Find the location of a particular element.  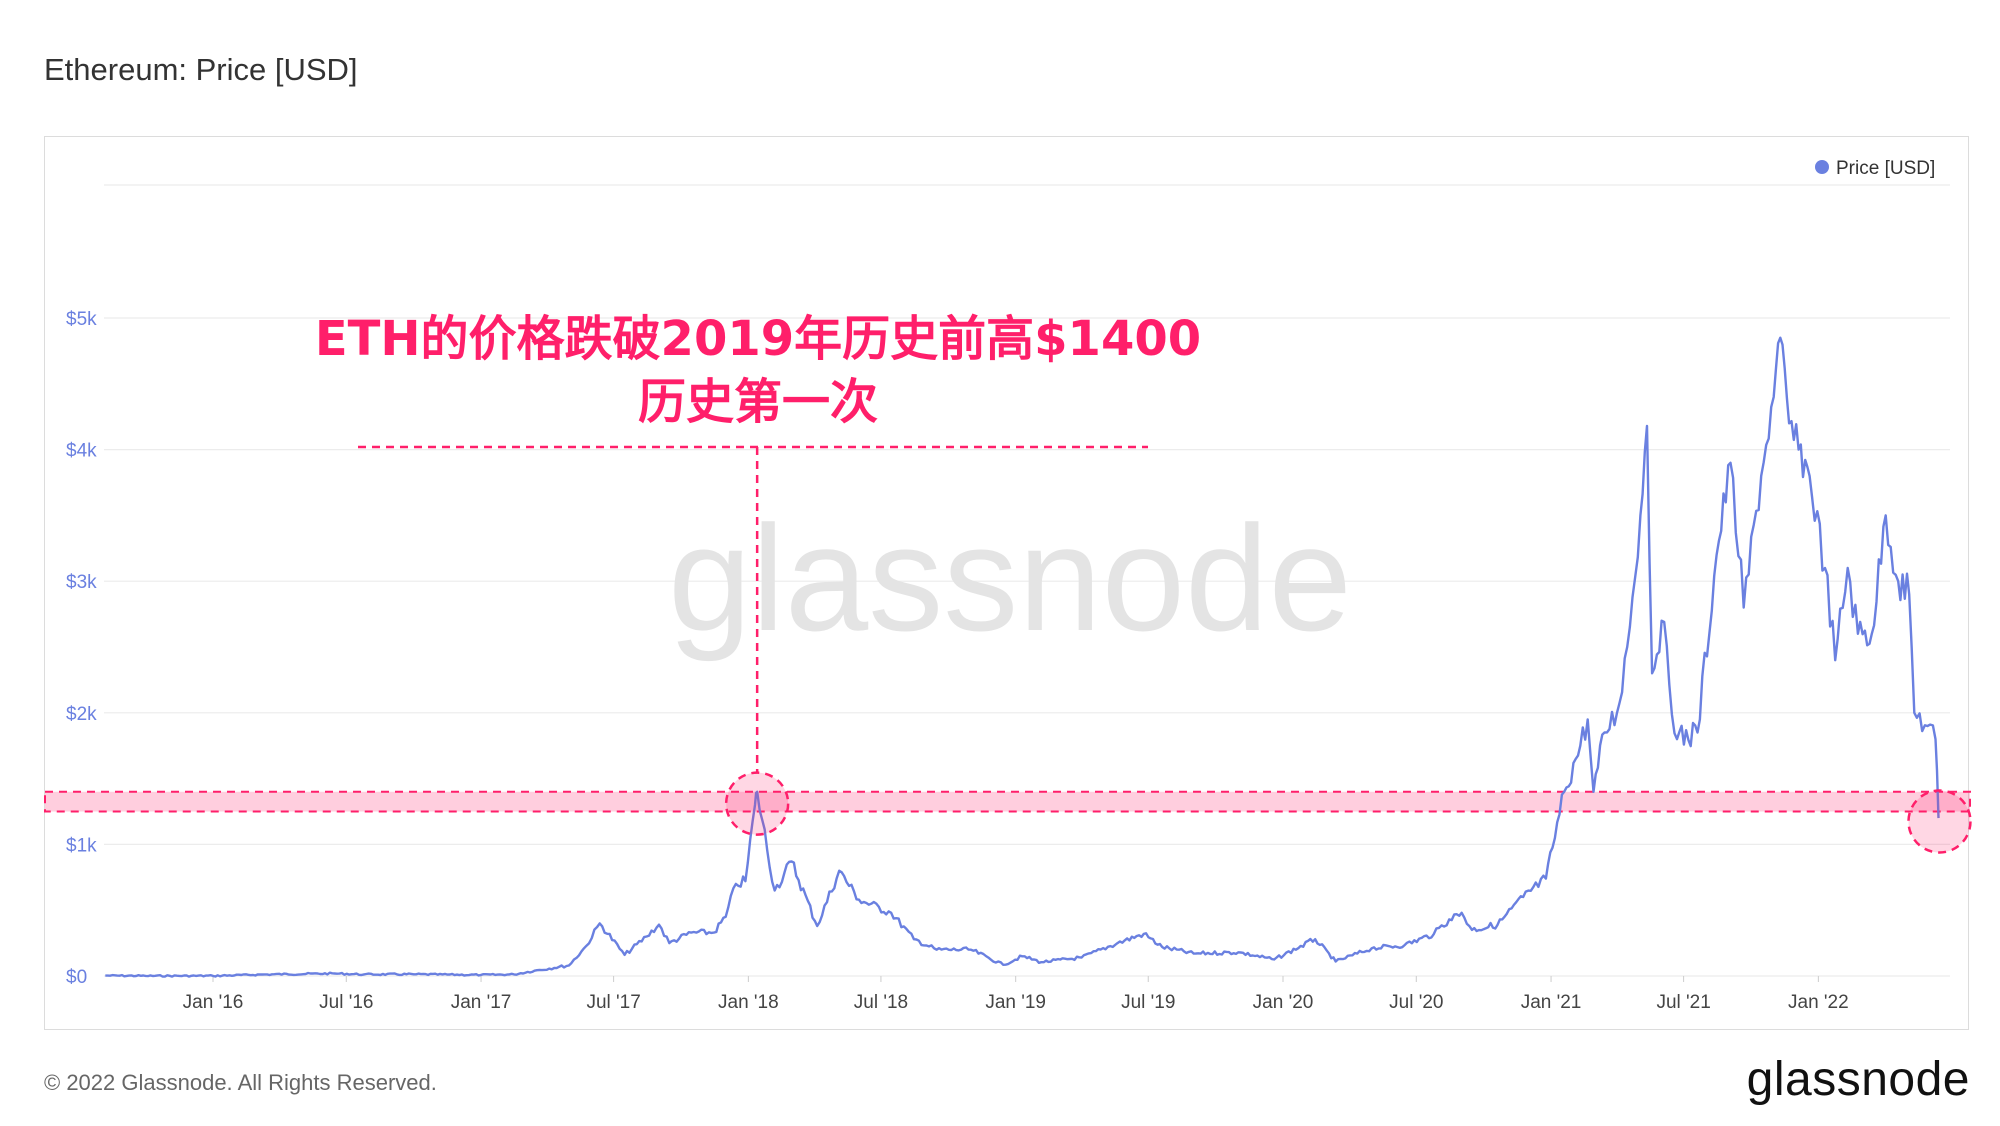

x-tick-label: Jan '21 is located at coordinates (1551, 1002).